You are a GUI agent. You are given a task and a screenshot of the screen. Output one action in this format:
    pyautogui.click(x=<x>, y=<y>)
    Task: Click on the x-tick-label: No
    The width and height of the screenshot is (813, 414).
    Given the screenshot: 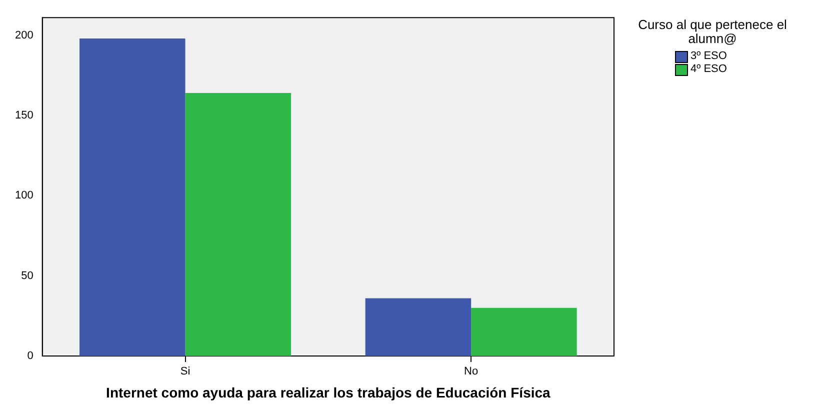 What is the action you would take?
    pyautogui.click(x=471, y=372)
    